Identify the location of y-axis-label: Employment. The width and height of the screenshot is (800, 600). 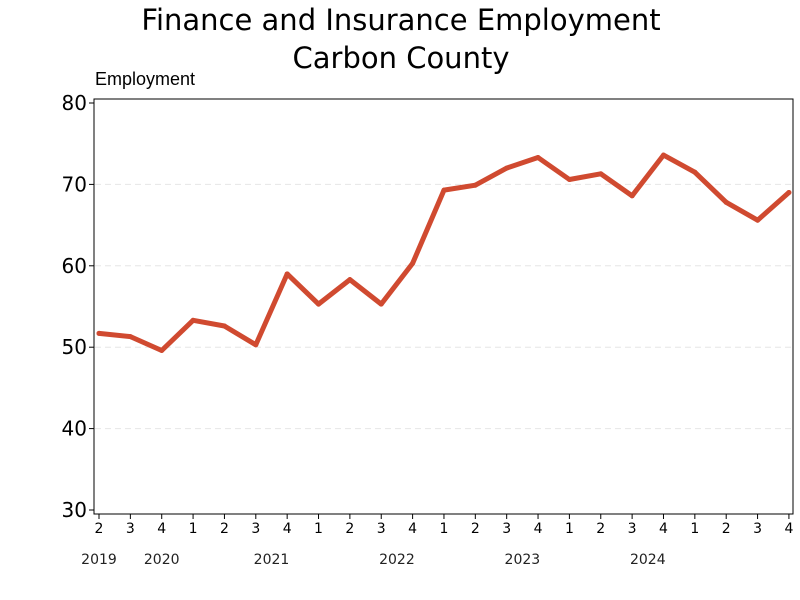
(145, 79).